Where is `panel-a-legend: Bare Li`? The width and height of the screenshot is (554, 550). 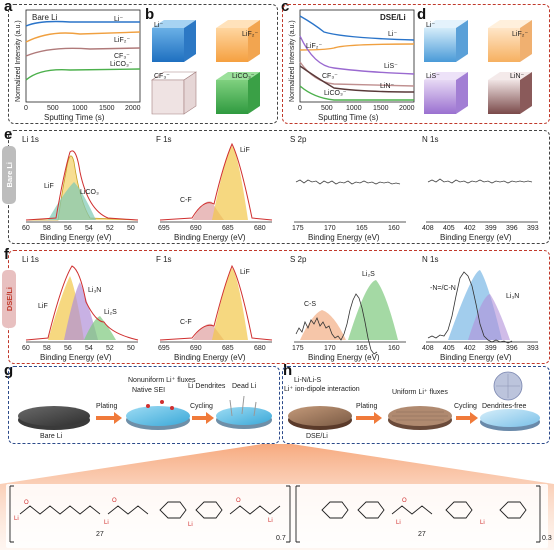 panel-a-legend: Bare Li is located at coordinates (45, 17).